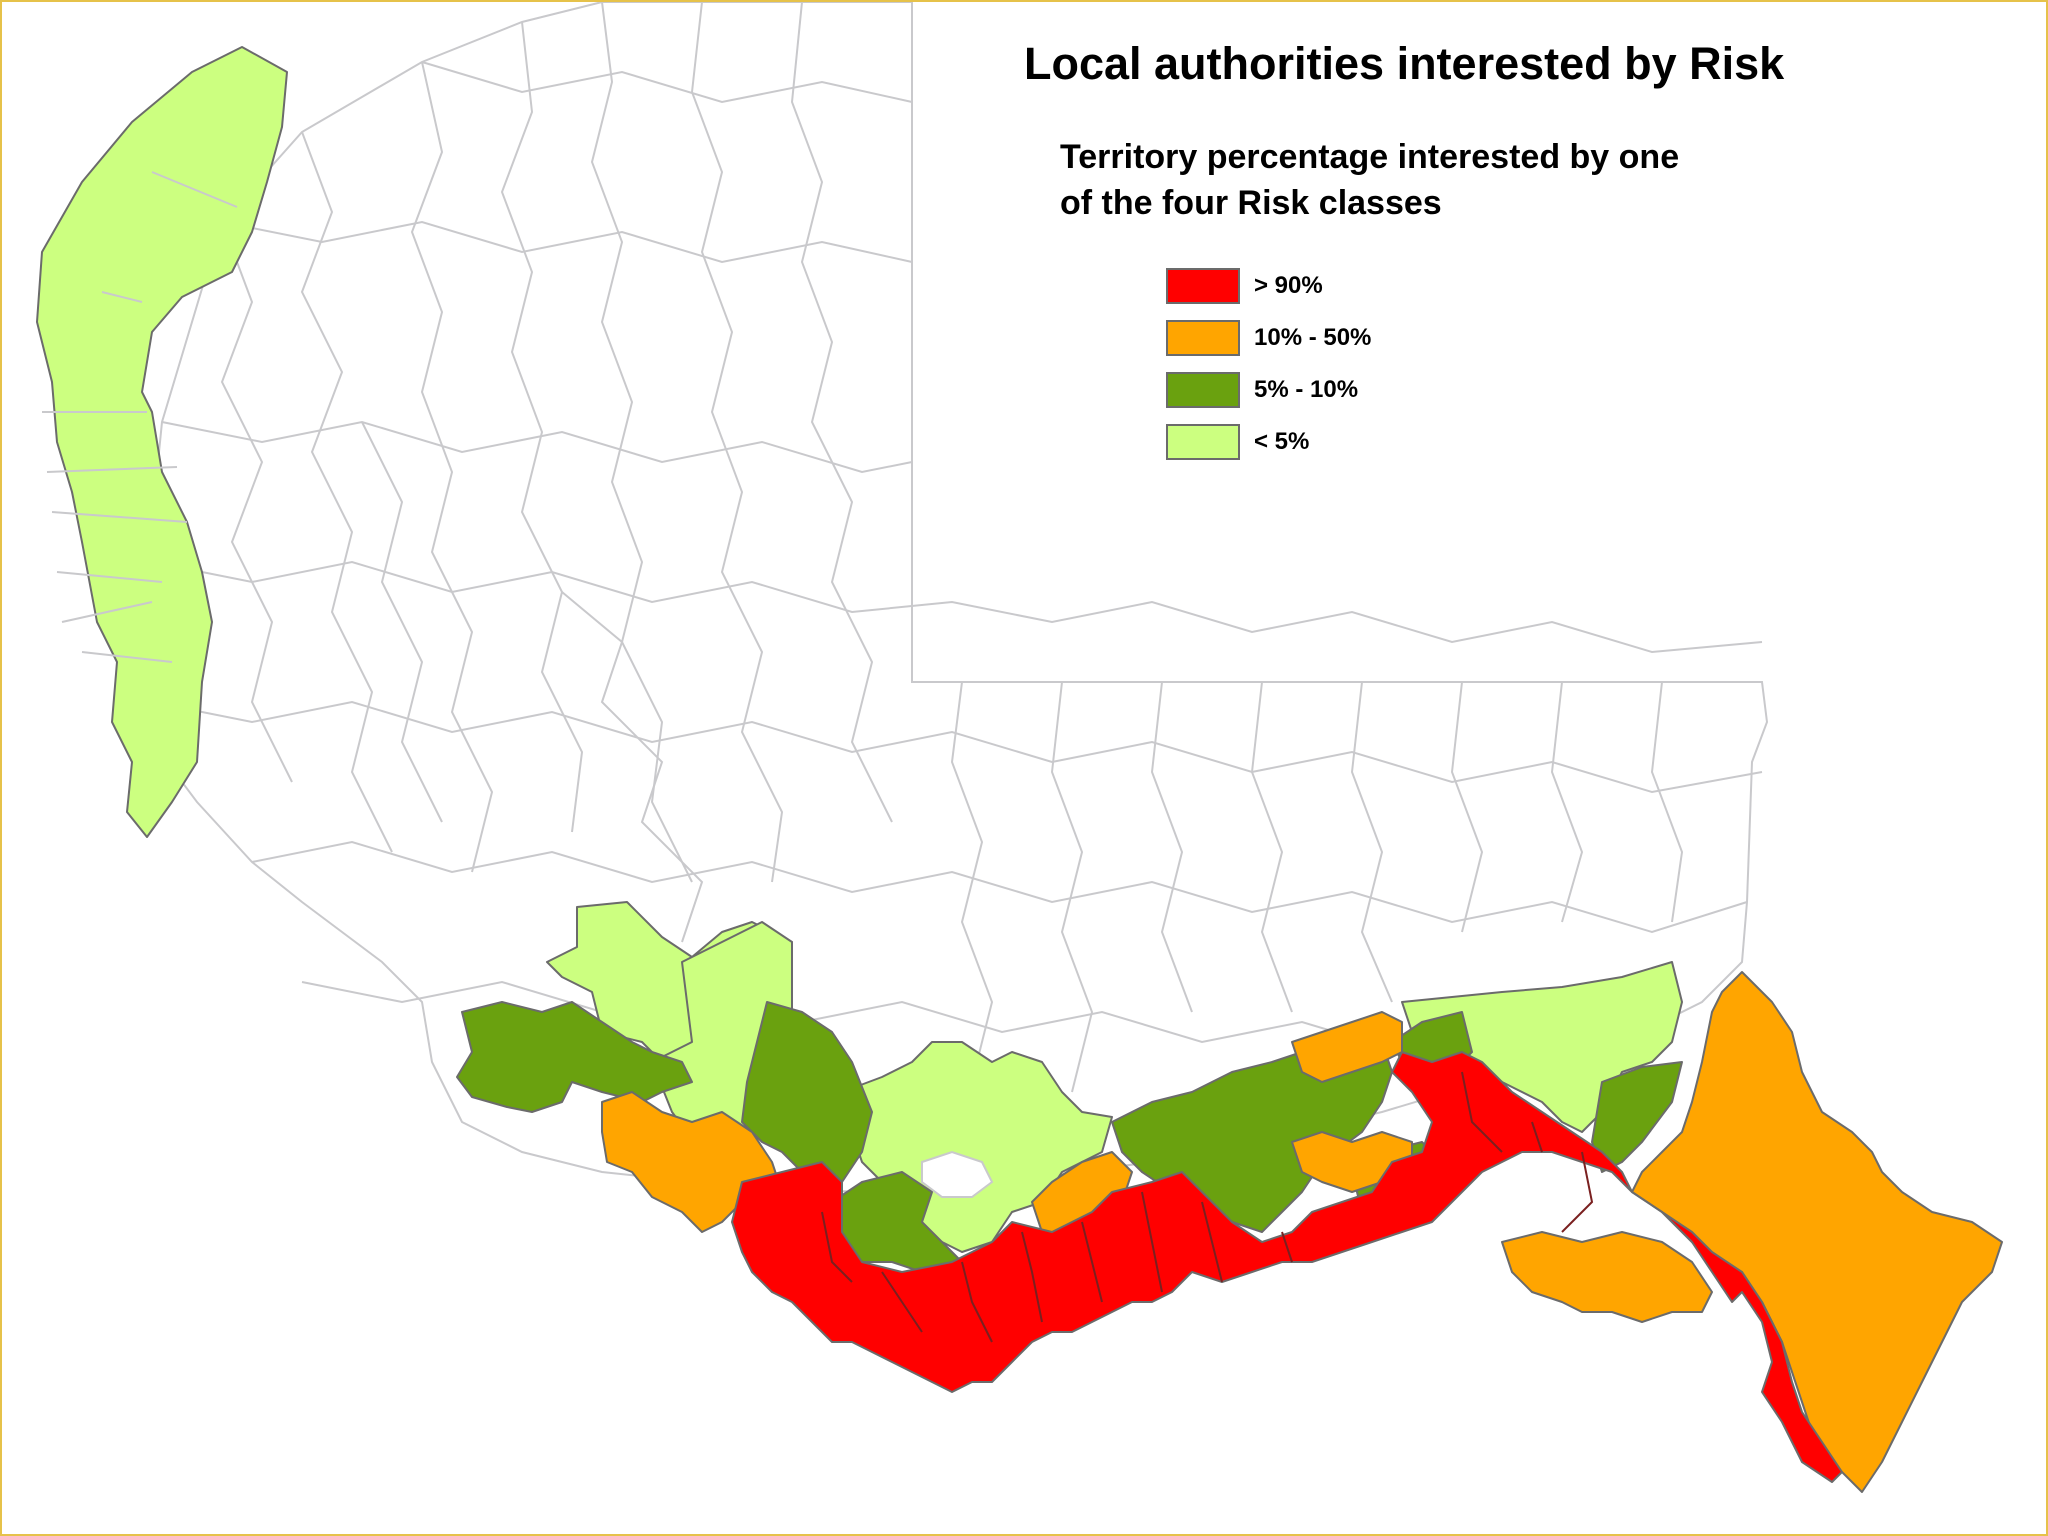 The width and height of the screenshot is (2048, 1536). I want to click on legend-label-gt90: > 90%, so click(1288, 285).